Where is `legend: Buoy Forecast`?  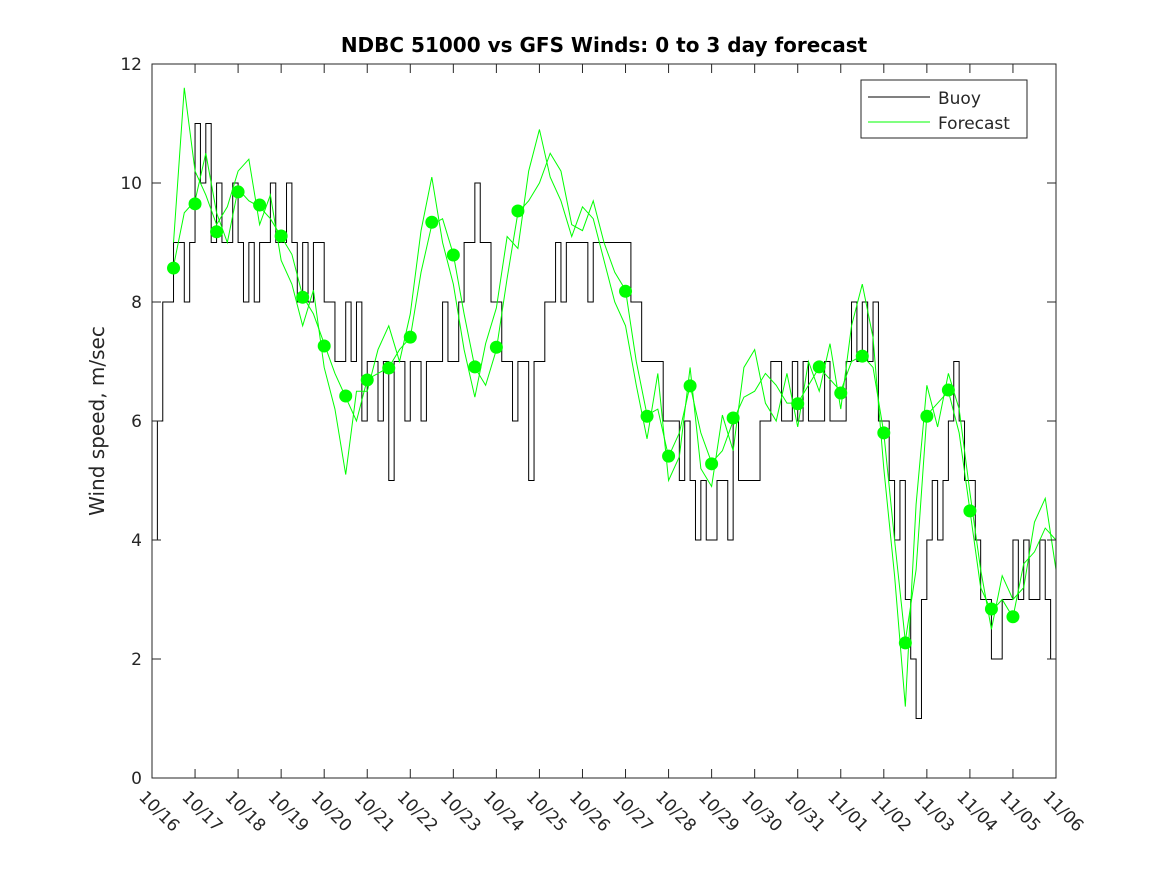 legend: Buoy Forecast is located at coordinates (944, 109).